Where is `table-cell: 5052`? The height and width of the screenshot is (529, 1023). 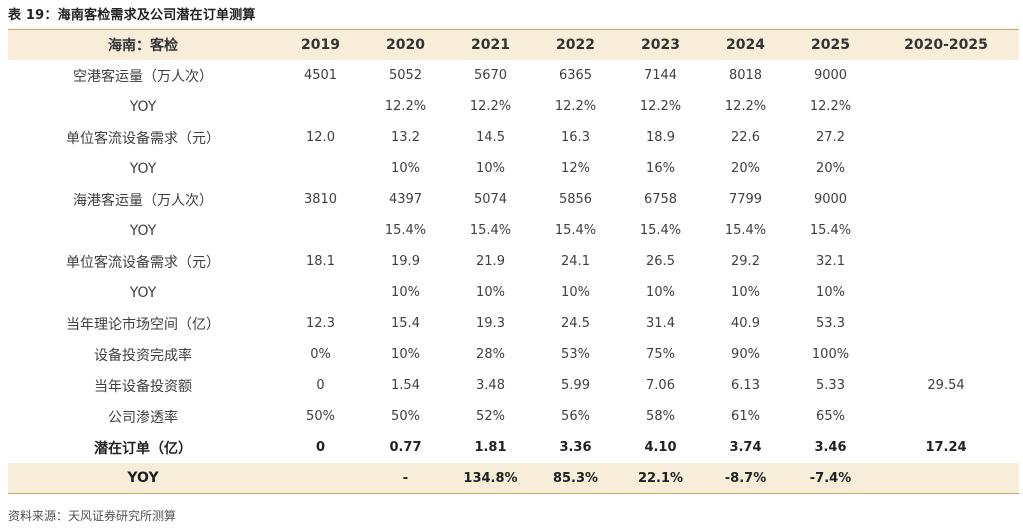
table-cell: 5052 is located at coordinates (405, 75).